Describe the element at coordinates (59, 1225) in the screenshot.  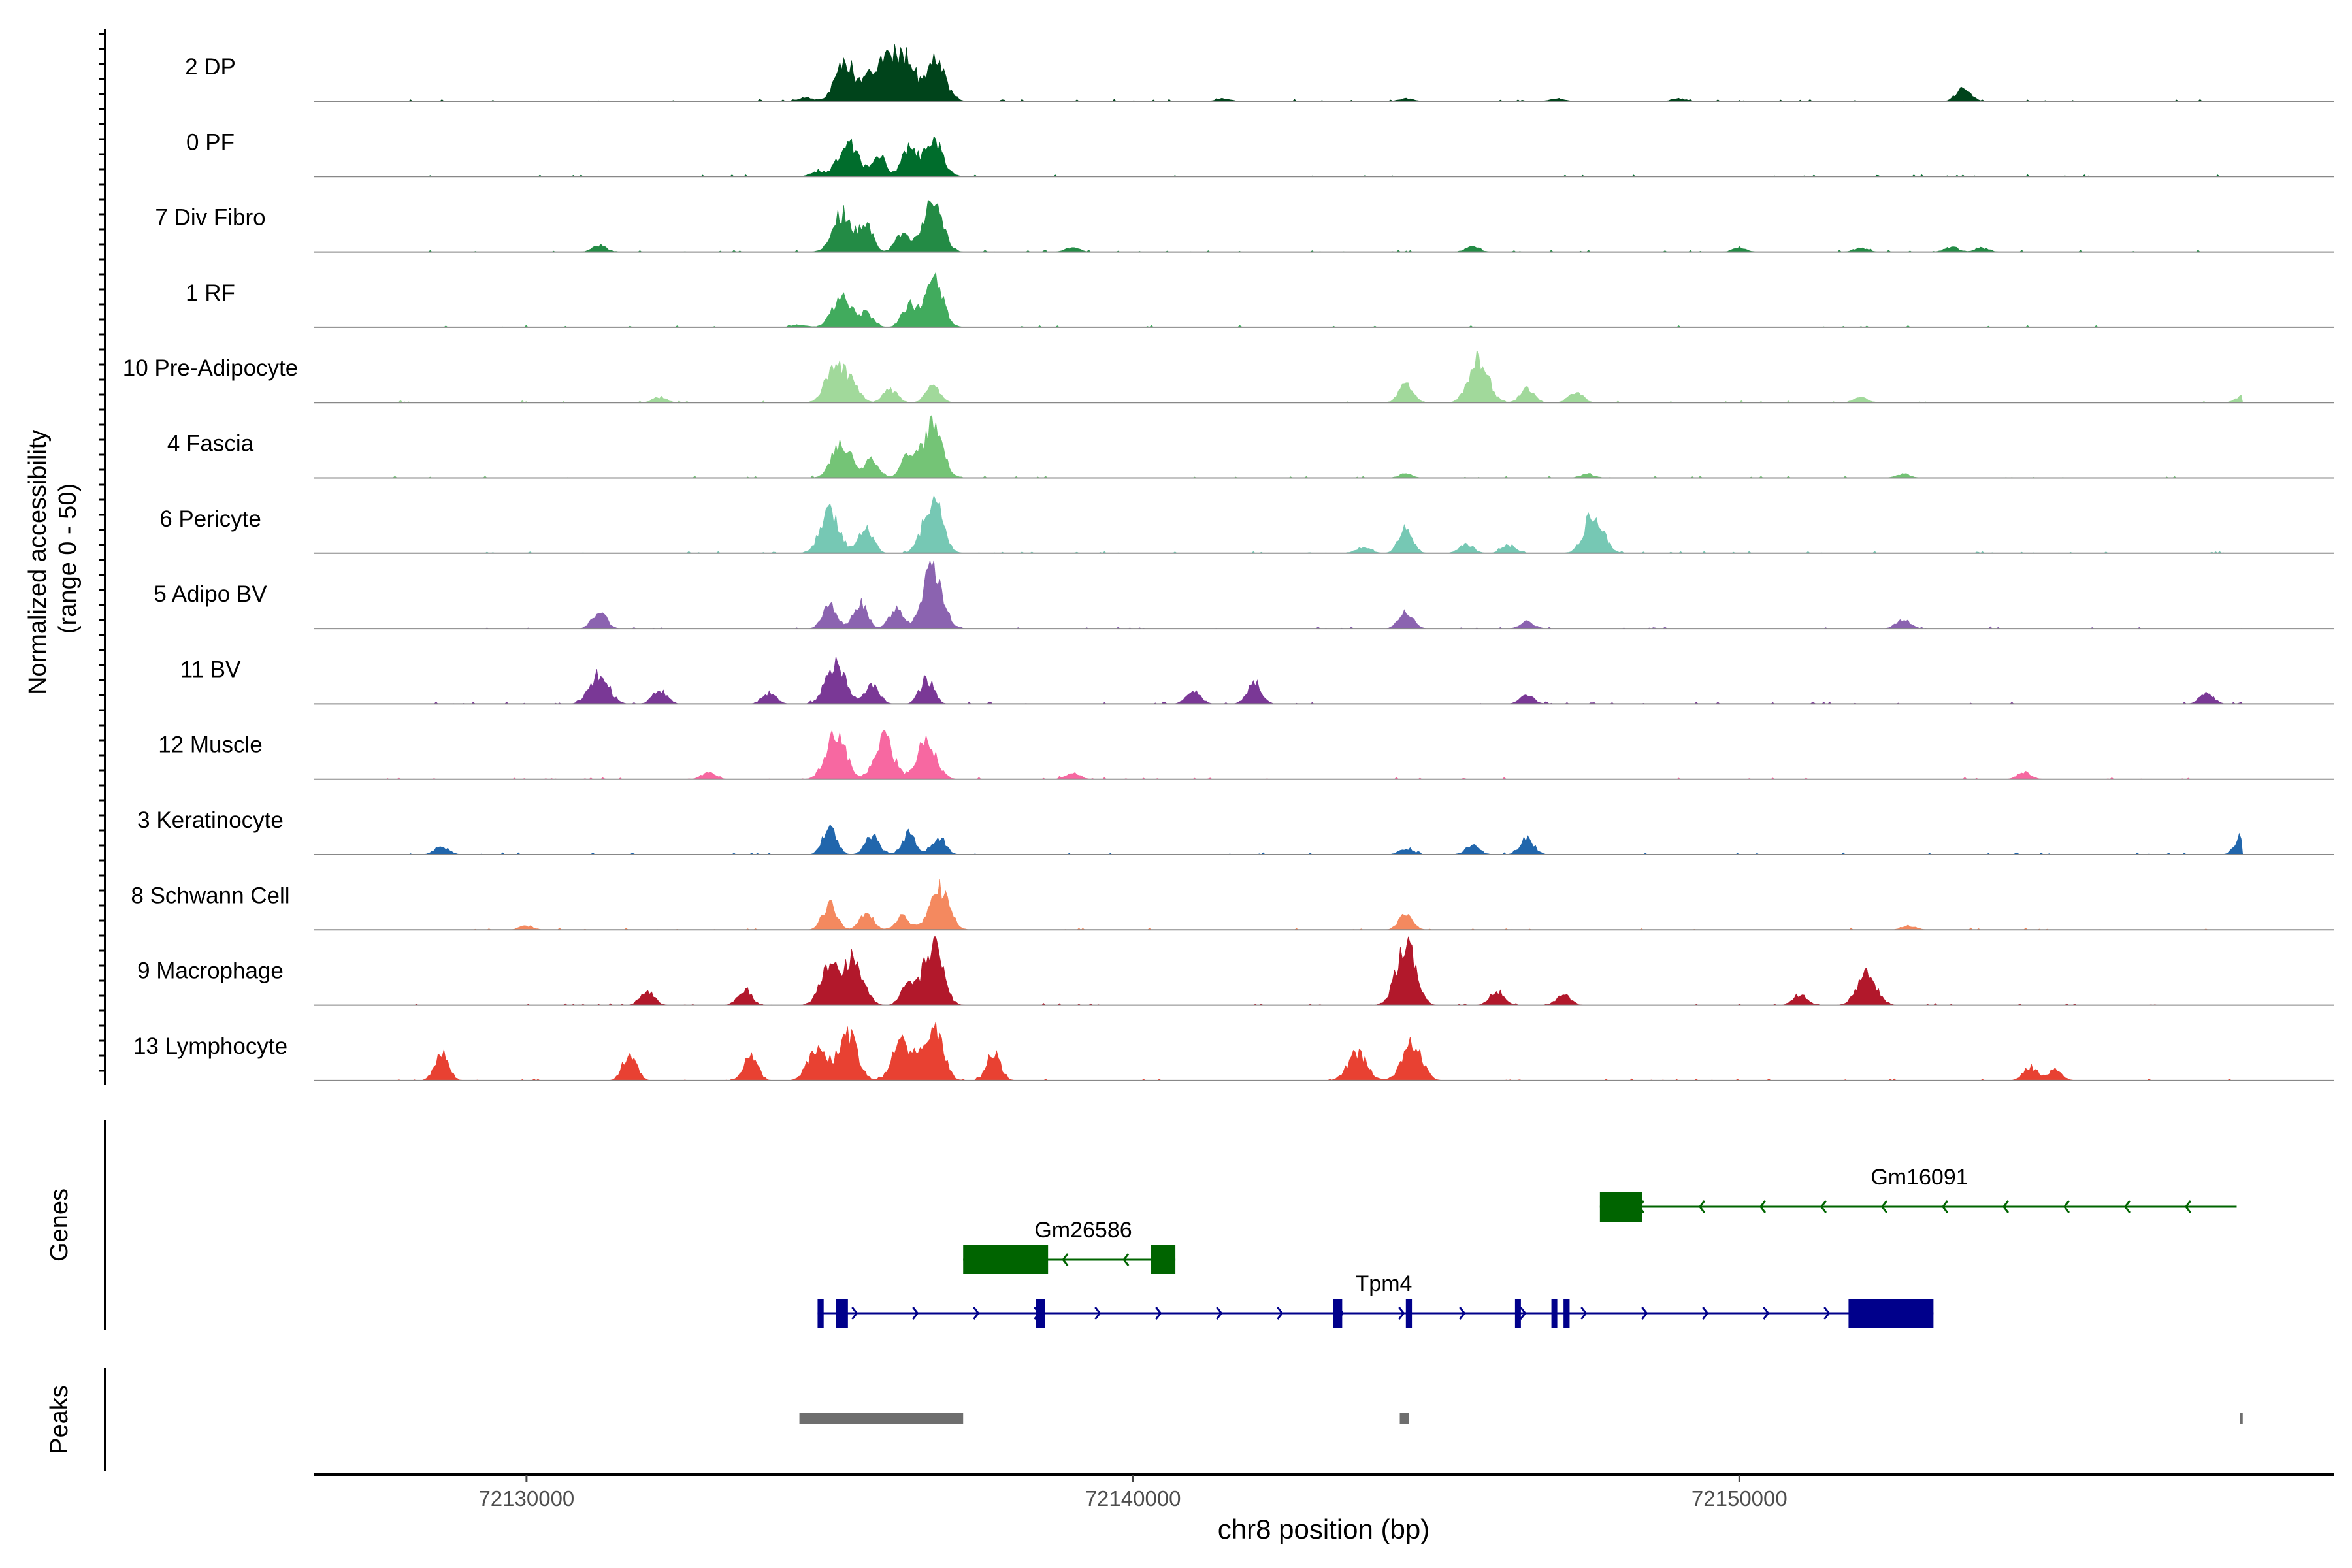
I see `genes-panel-label: Genes` at that location.